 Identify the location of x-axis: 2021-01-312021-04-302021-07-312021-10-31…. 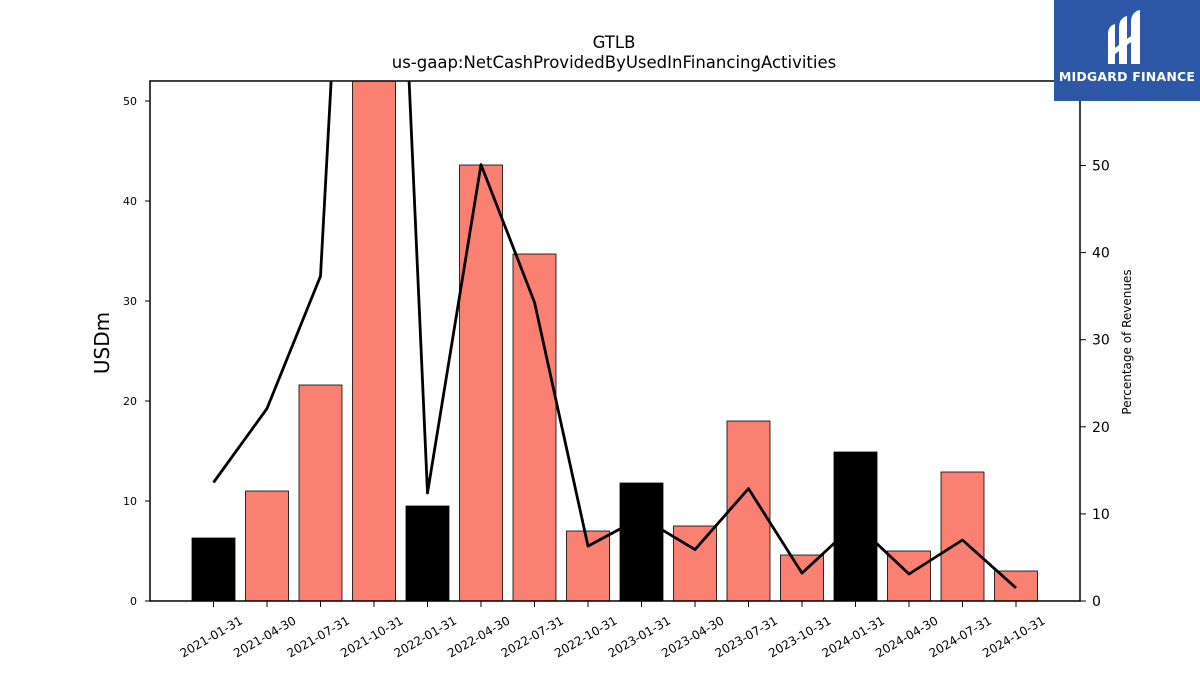
(613, 630).